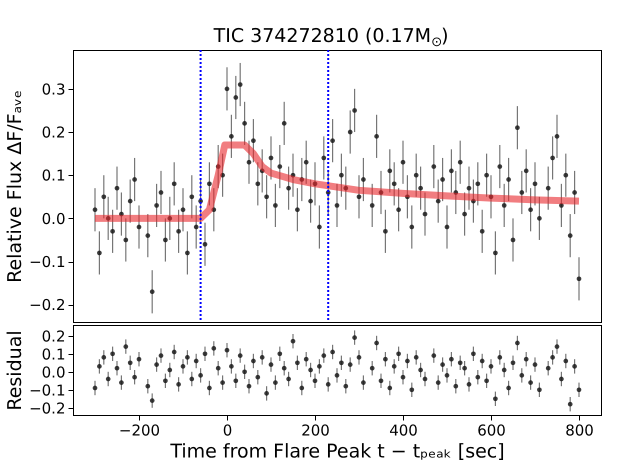  What do you see at coordinates (15, 186) in the screenshot?
I see `y-axis-title: Relative Flux ΔF/Fₐᵥₑ` at bounding box center [15, 186].